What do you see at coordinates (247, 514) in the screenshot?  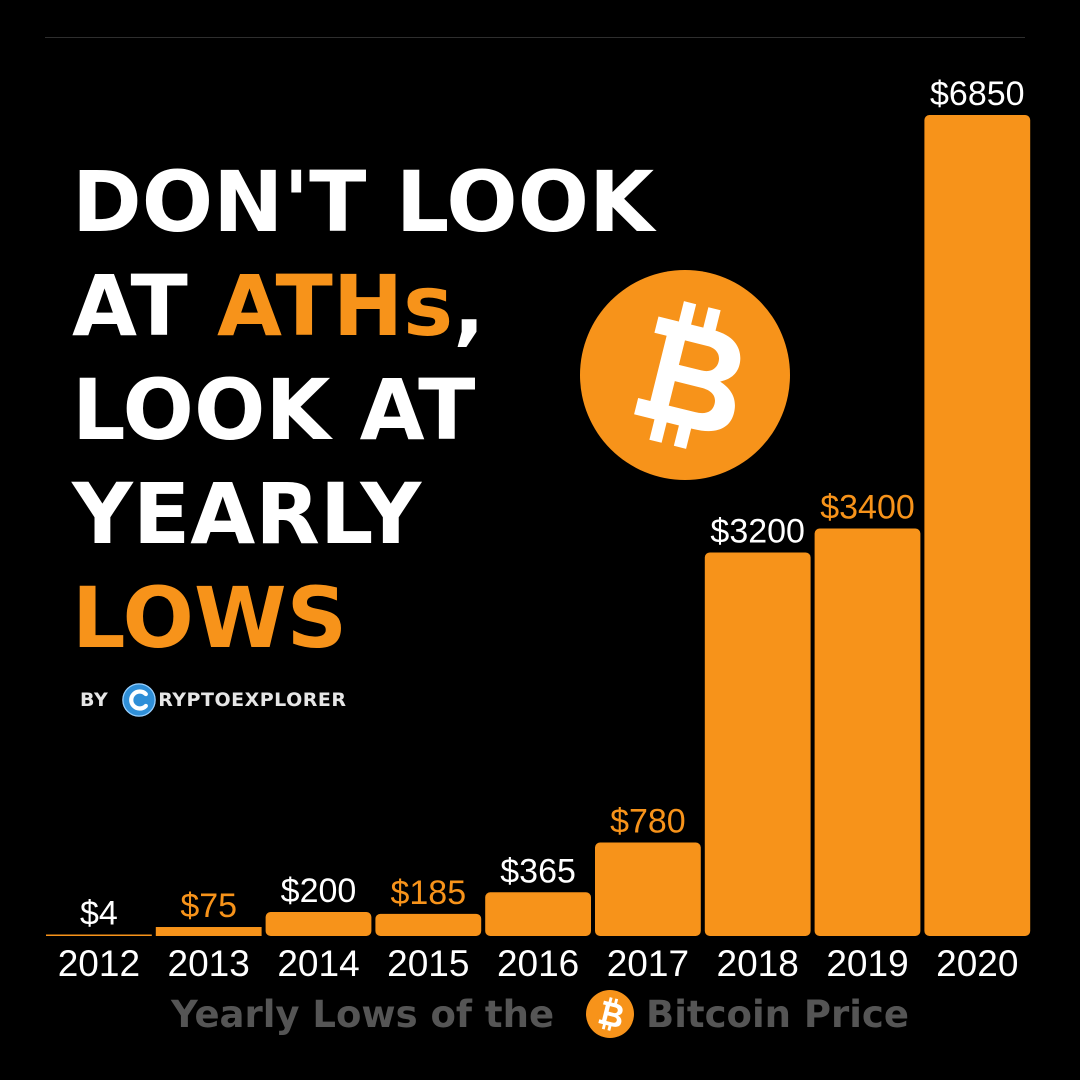 I see `headline-line-4: YEARLY` at bounding box center [247, 514].